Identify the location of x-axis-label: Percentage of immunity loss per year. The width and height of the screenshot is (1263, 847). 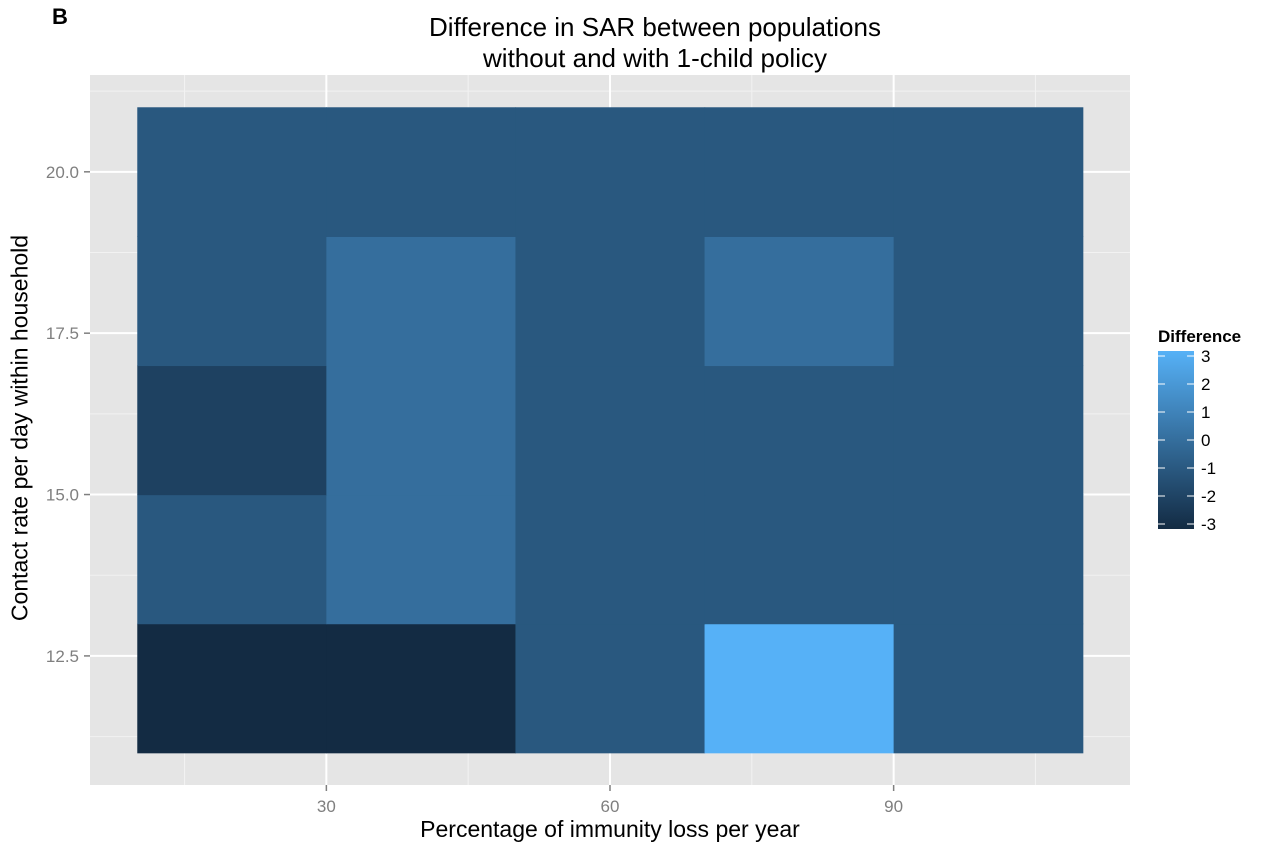
(610, 829).